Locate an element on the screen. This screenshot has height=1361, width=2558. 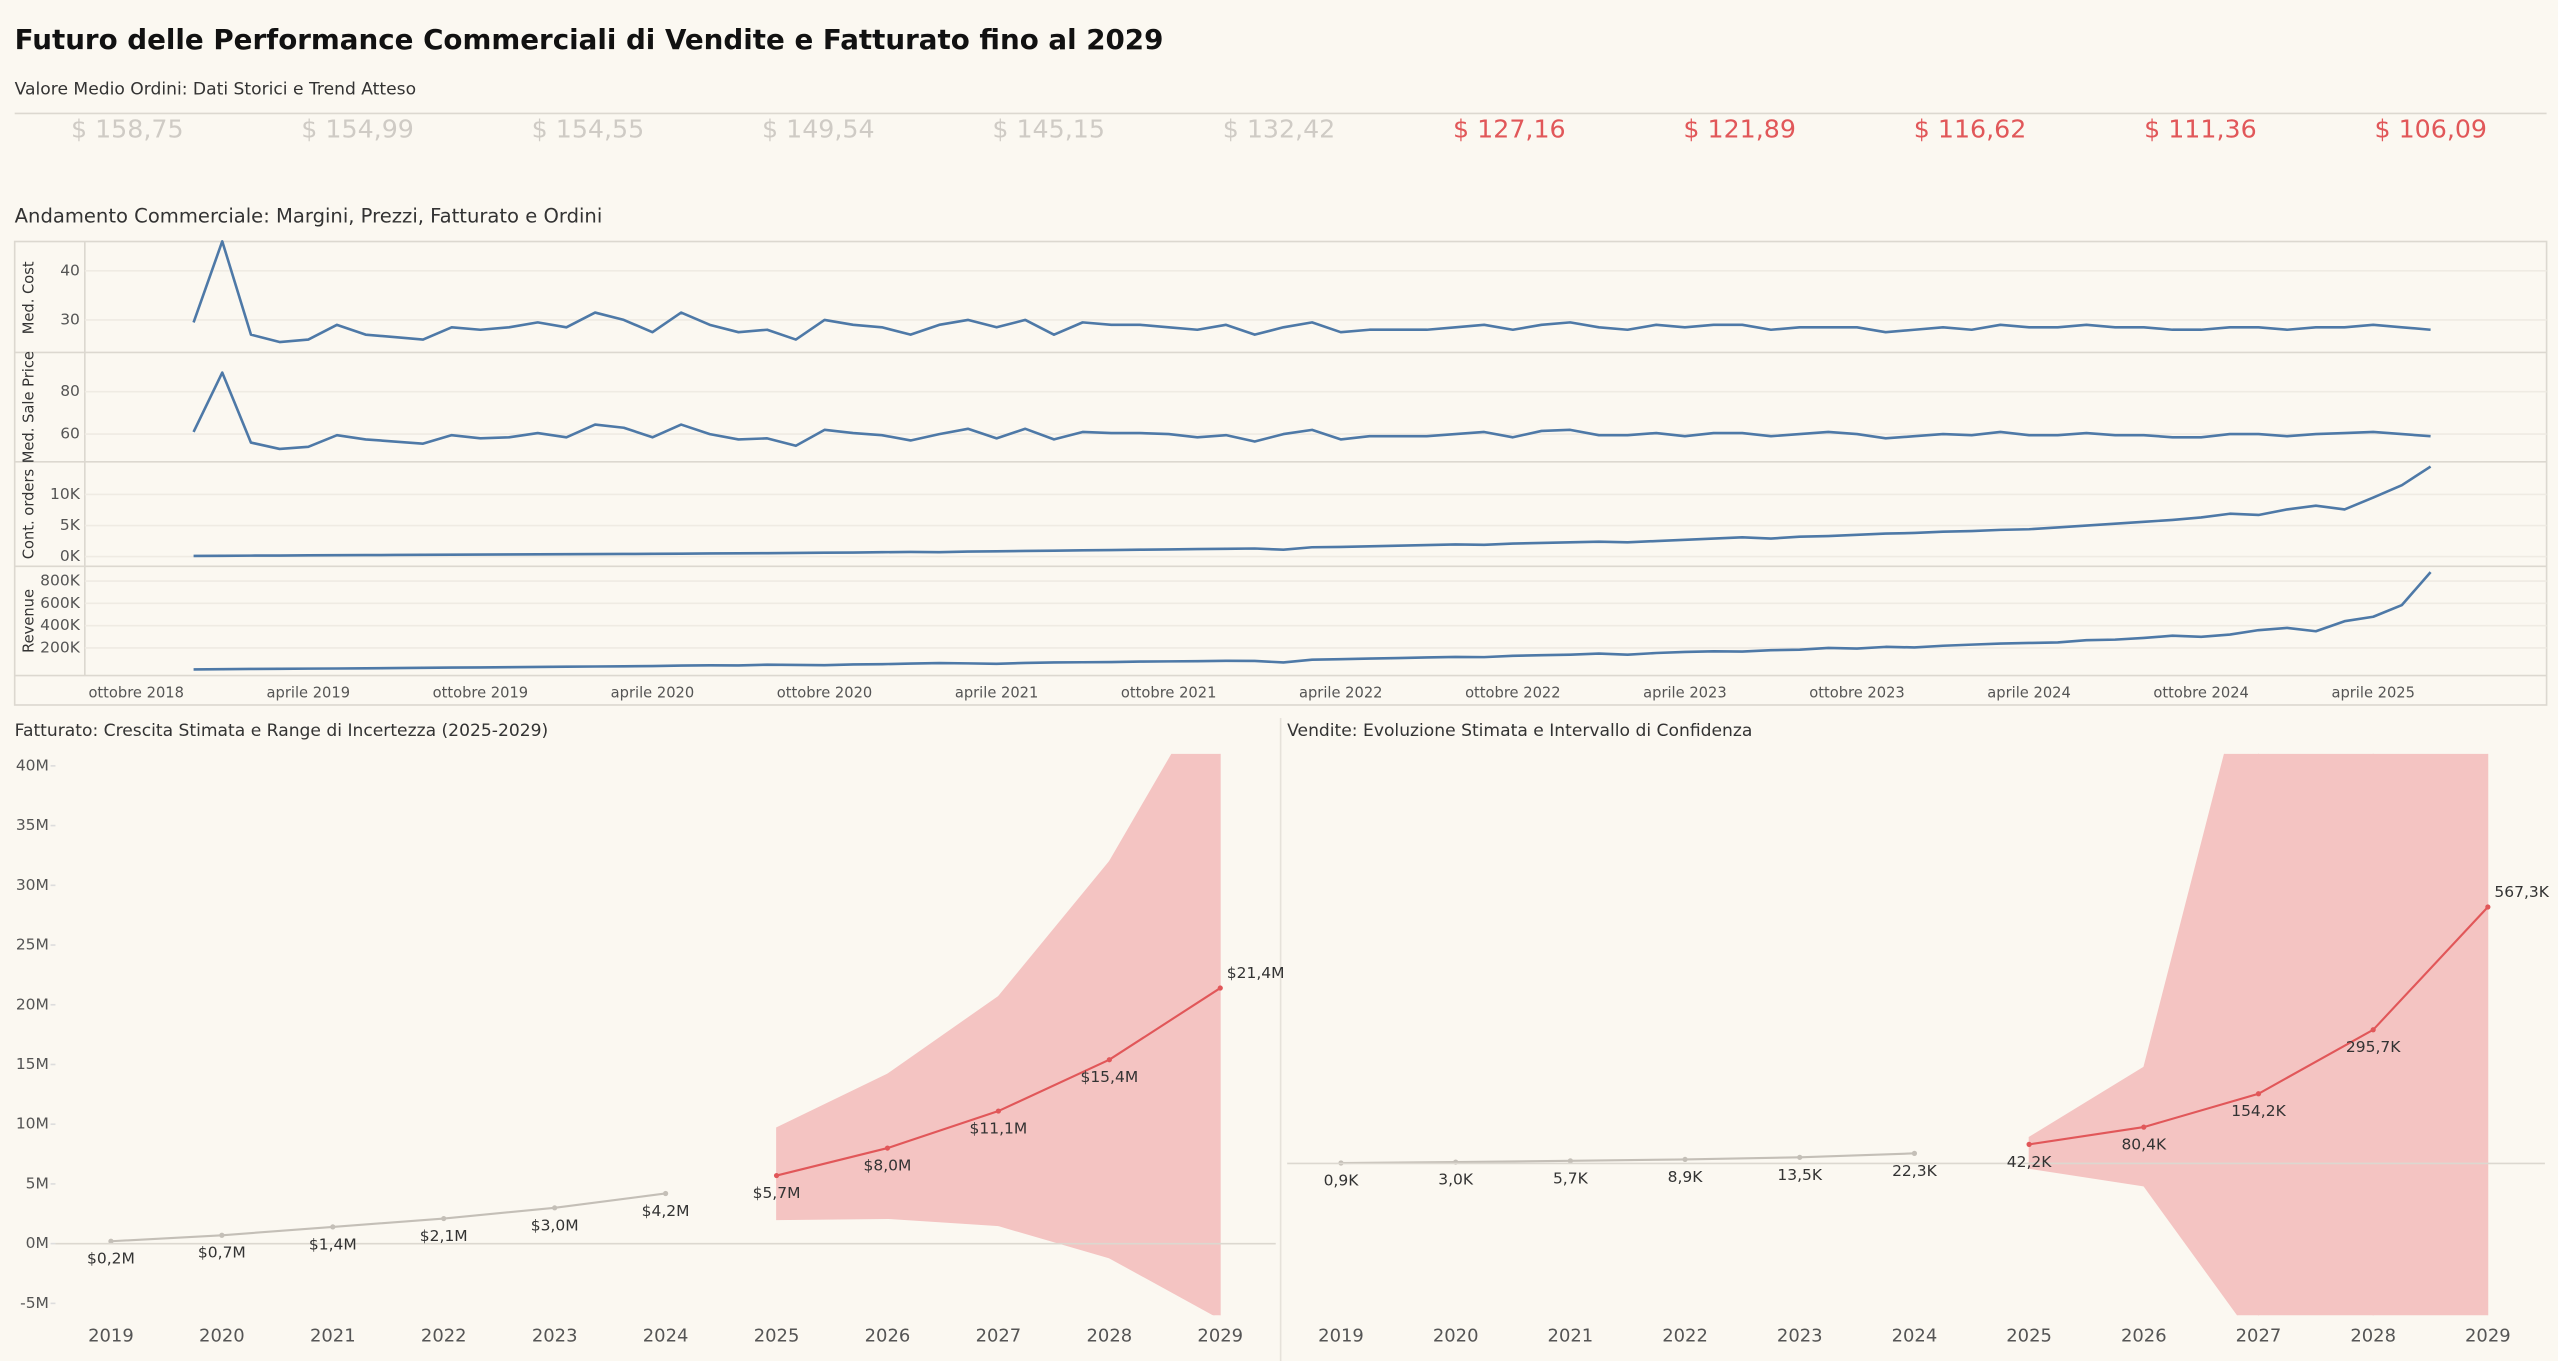
y-tick-label: 35M is located at coordinates (32, 825).